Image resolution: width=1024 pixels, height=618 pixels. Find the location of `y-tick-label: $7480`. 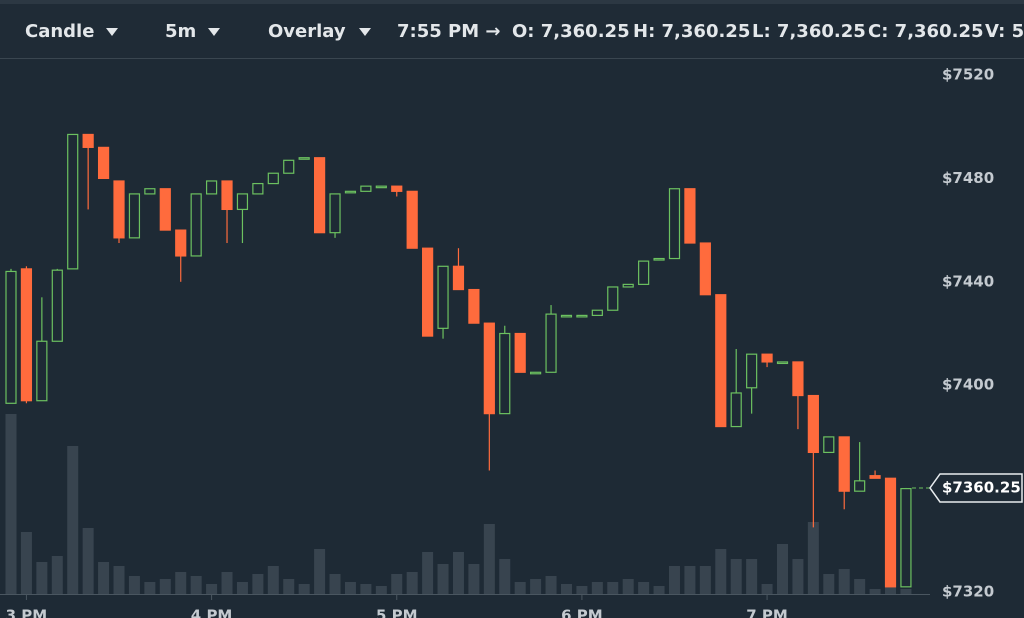

y-tick-label: $7480 is located at coordinates (968, 178).